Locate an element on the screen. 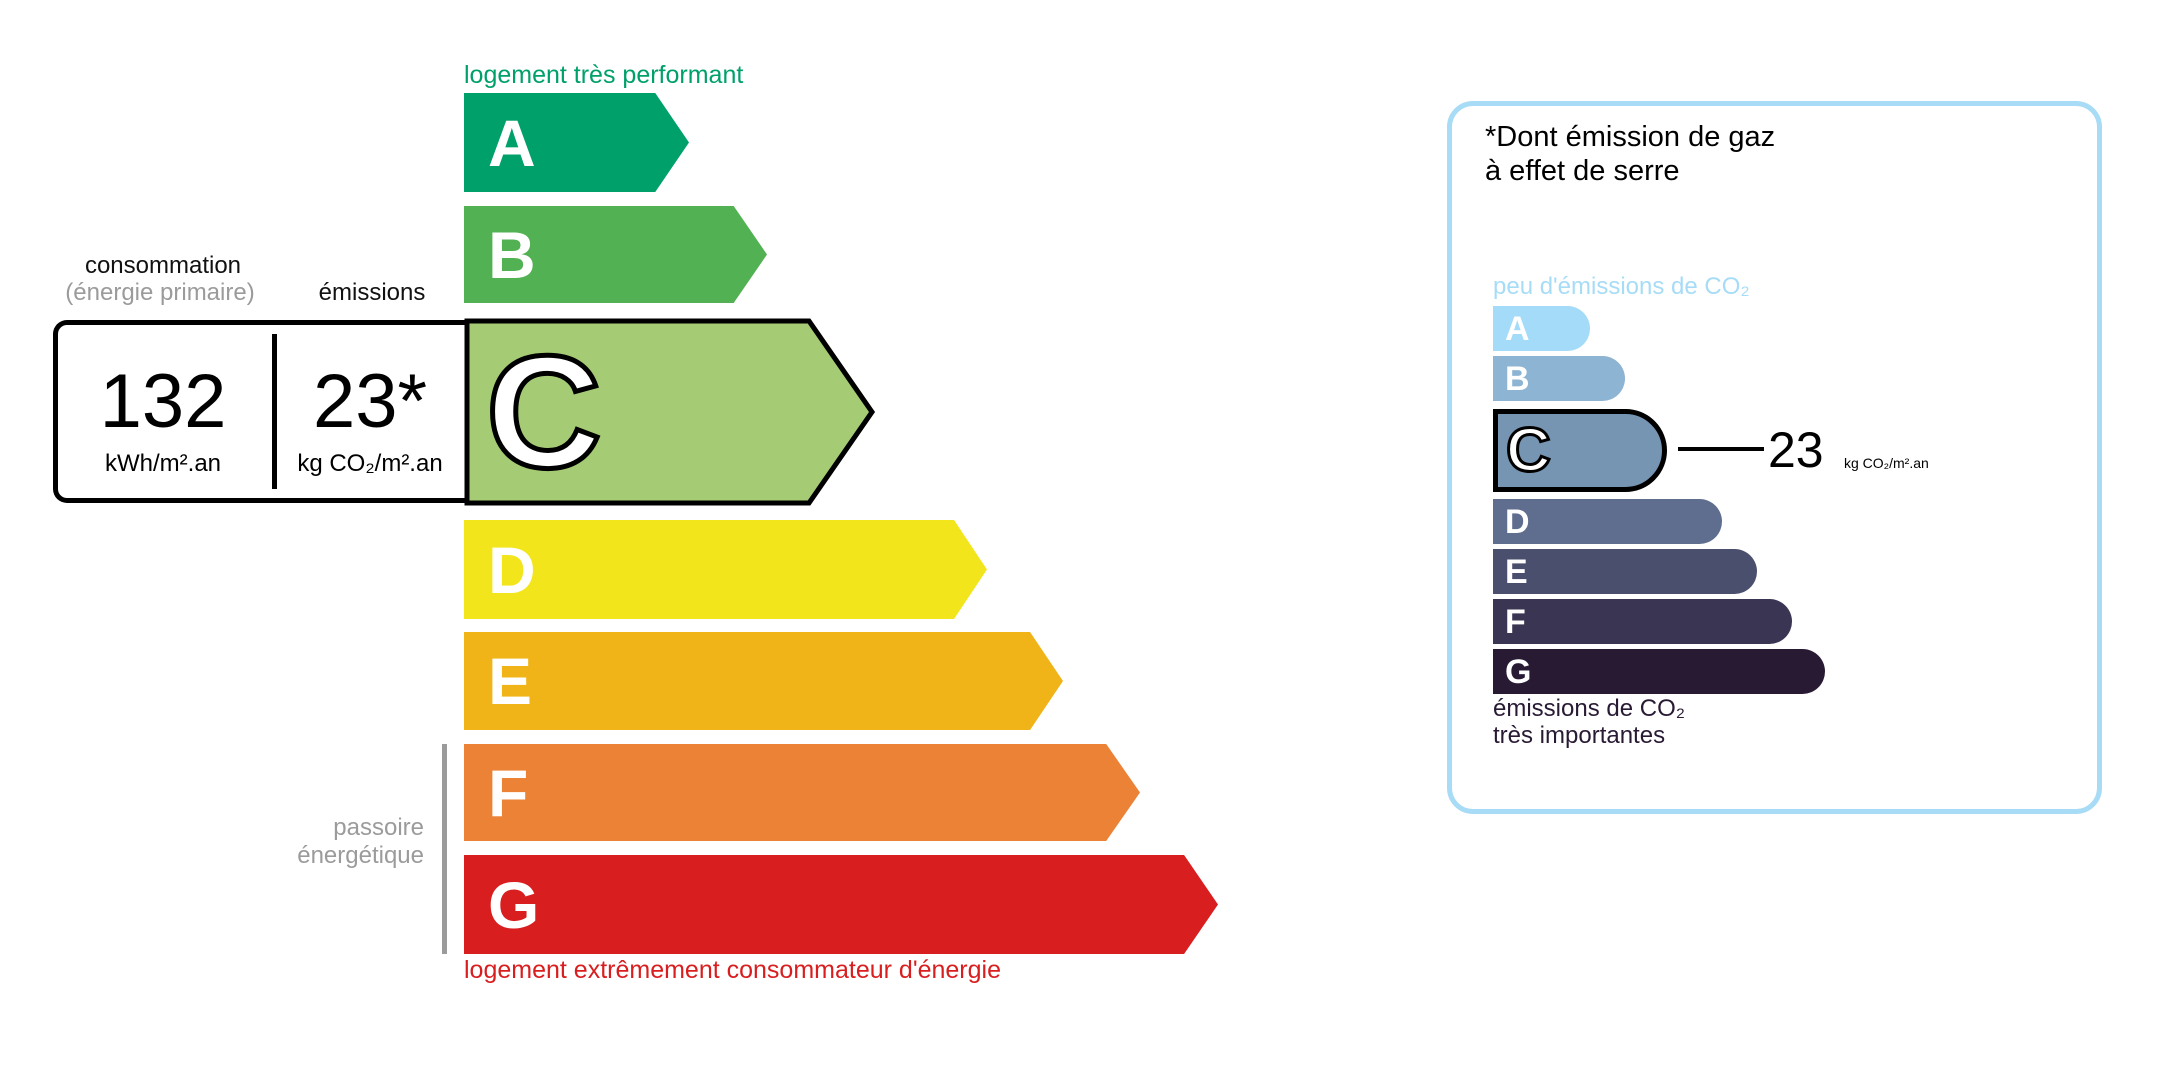 This screenshot has width=2169, height=1079. consumption-subheader: (énergie primaire) is located at coordinates (160, 292).